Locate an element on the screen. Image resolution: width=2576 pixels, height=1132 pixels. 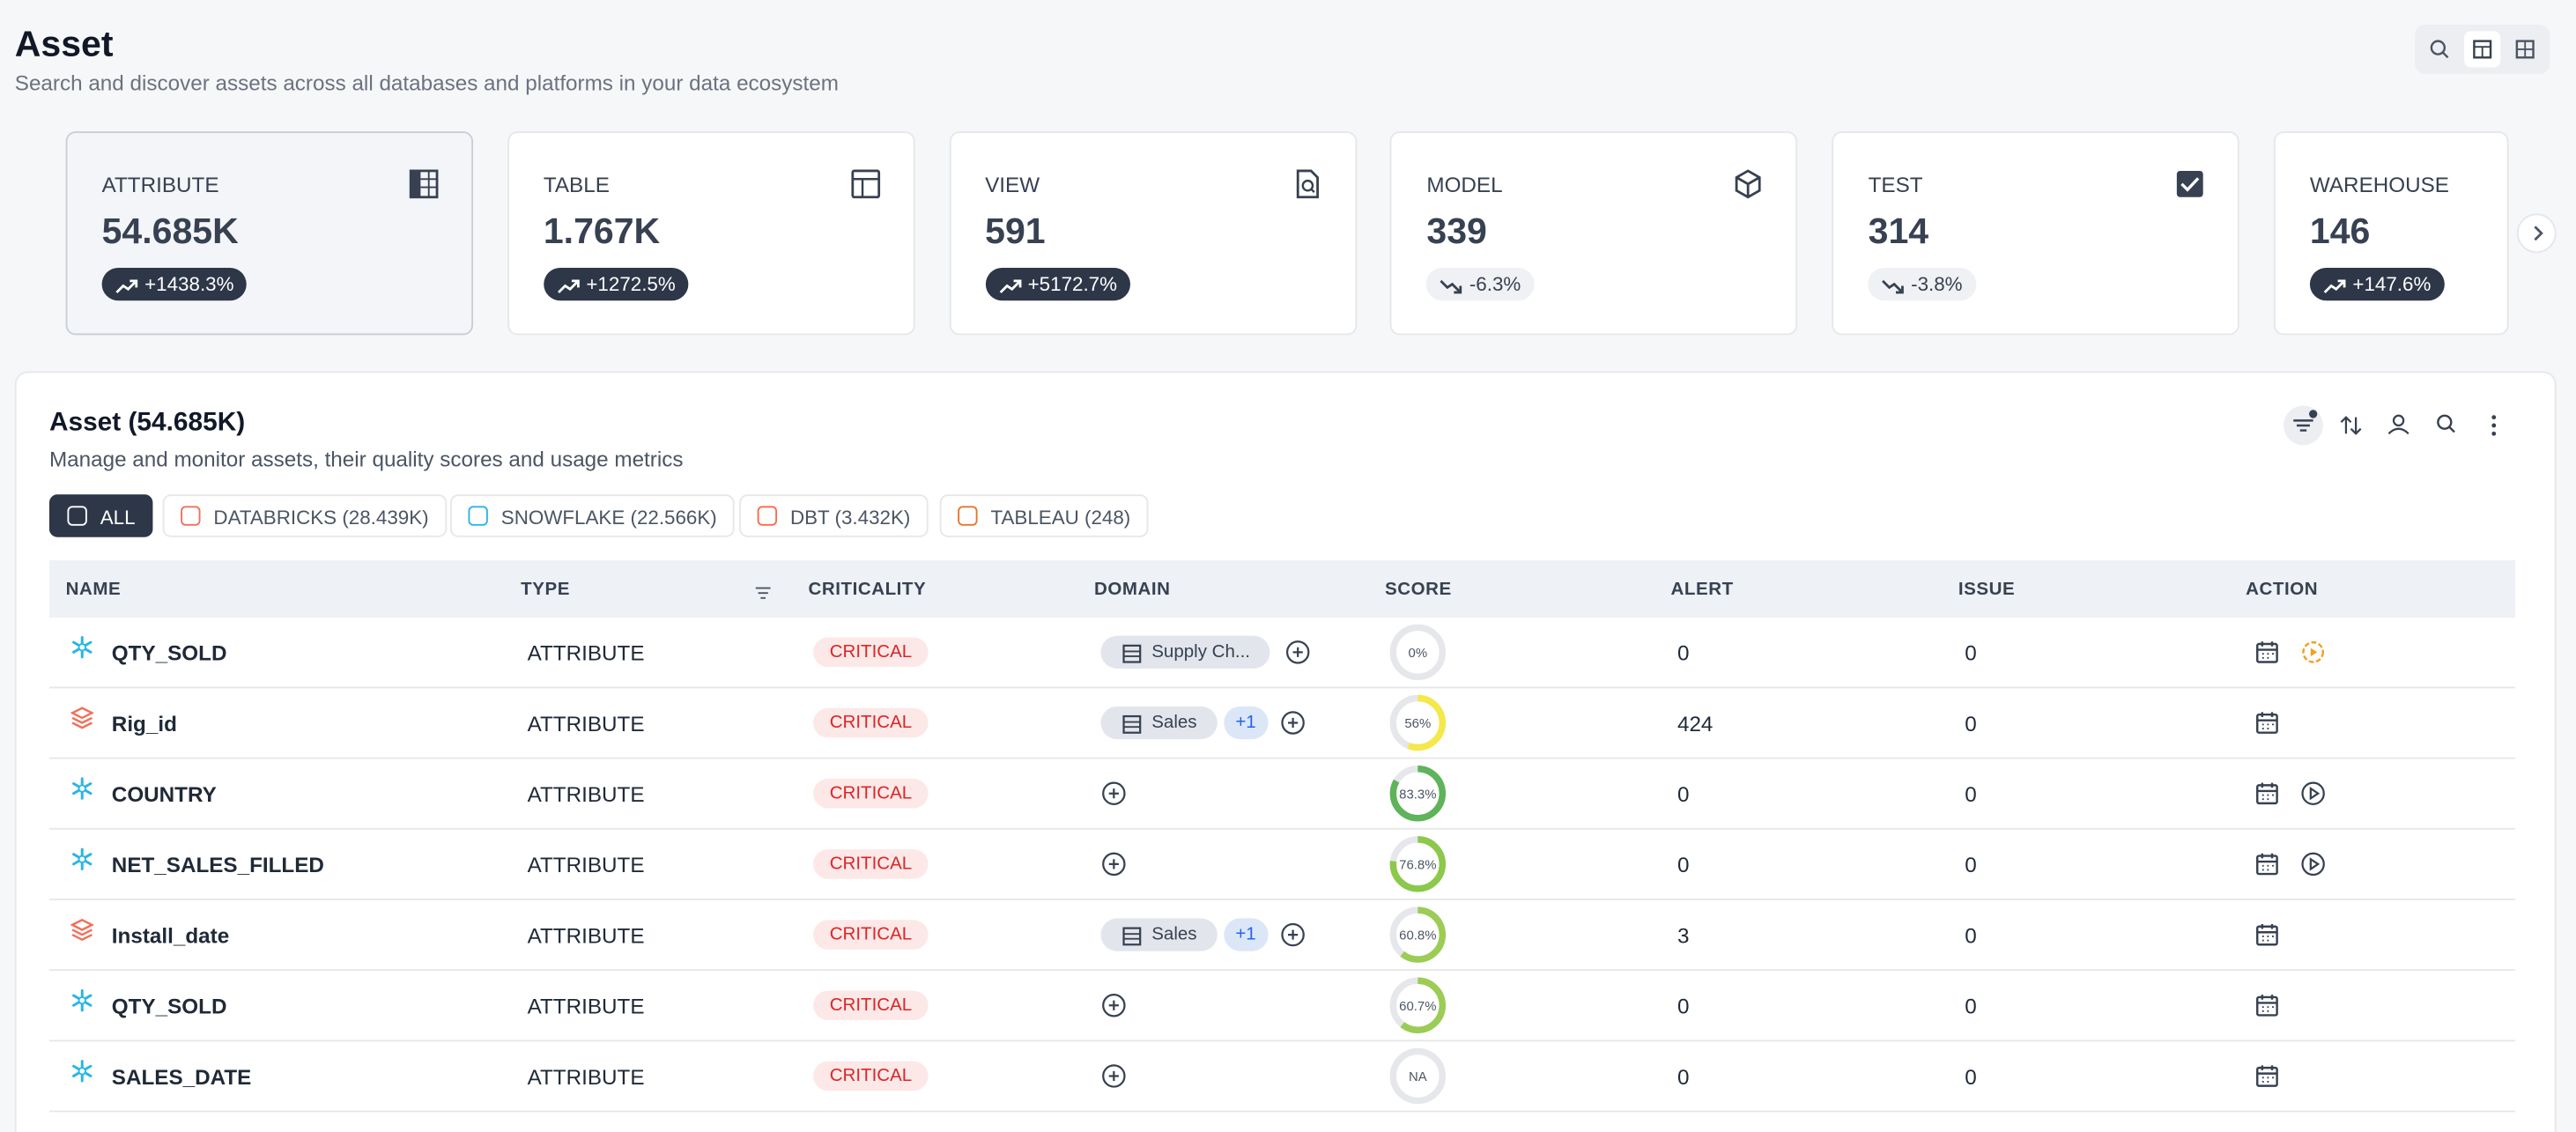
card-label: WAREHOUSE is located at coordinates (2379, 185).